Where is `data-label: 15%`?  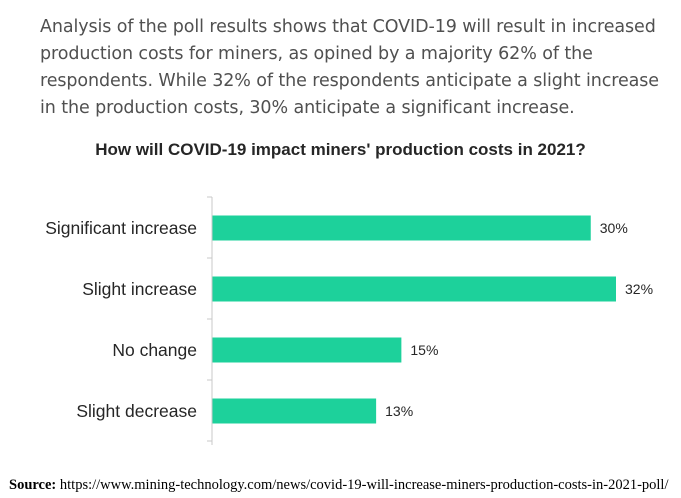
data-label: 15% is located at coordinates (424, 350).